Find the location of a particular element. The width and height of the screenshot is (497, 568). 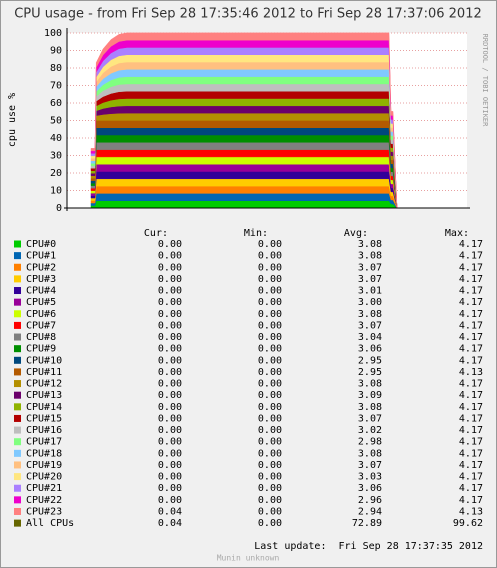

column-header: Avg: is located at coordinates (356, 233).